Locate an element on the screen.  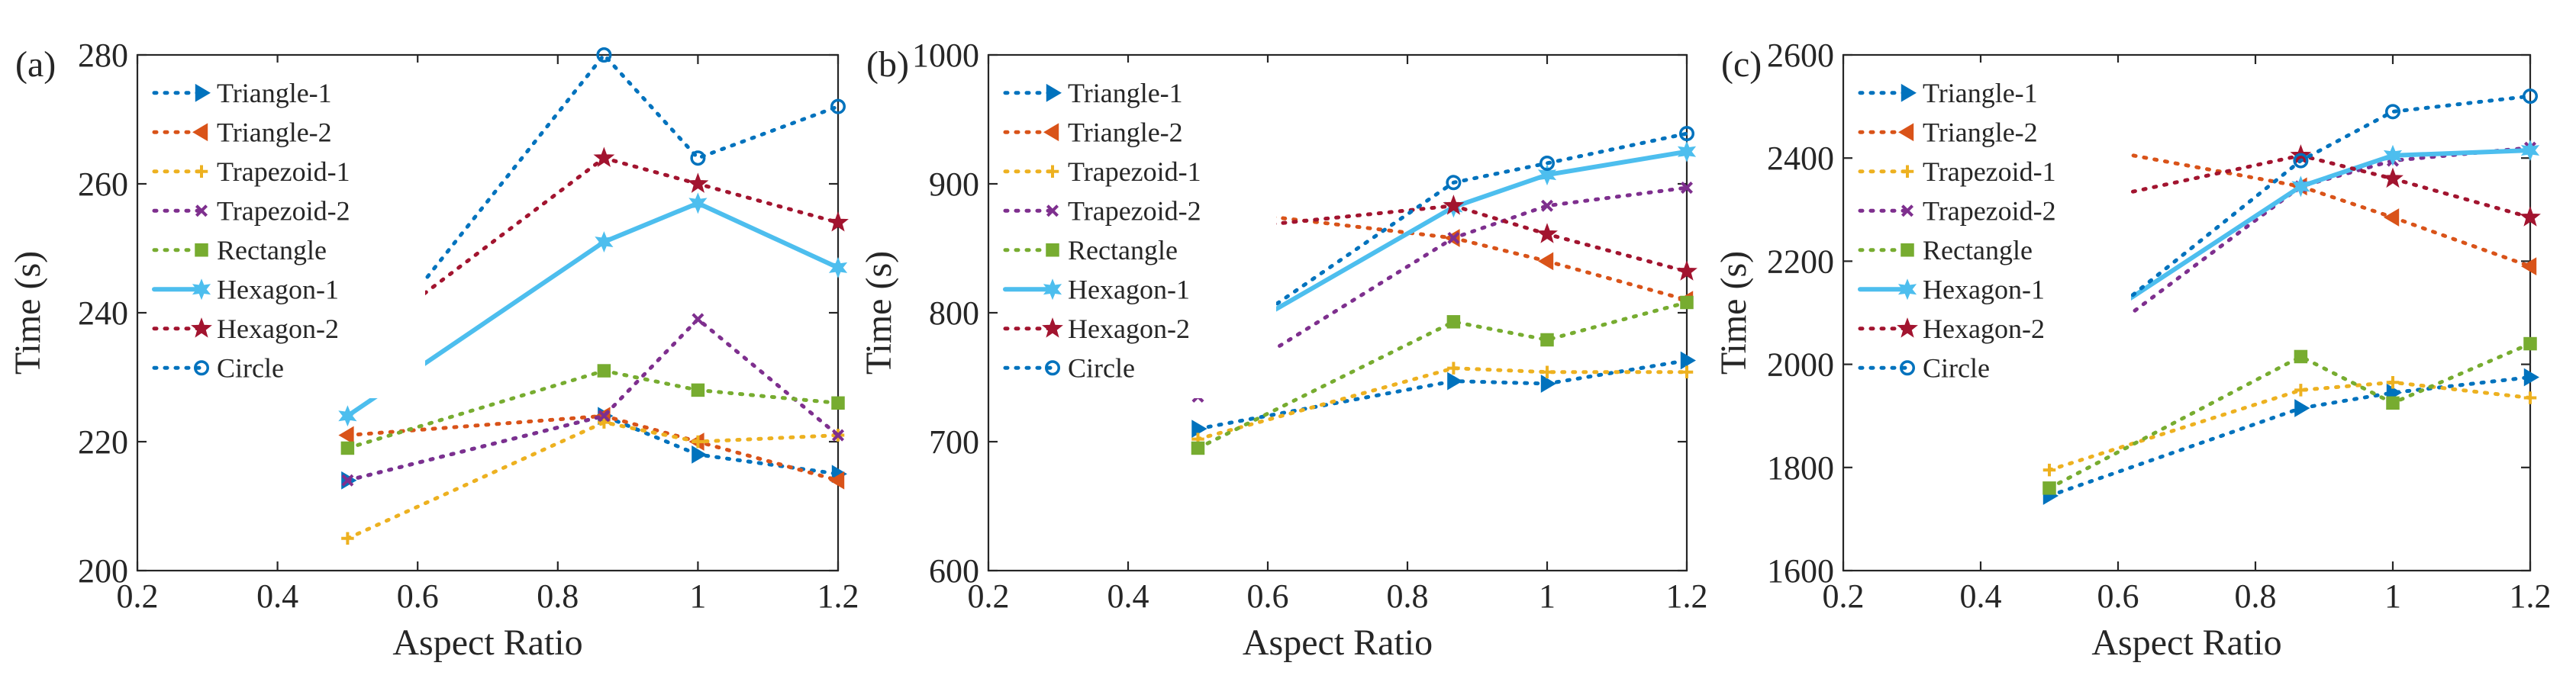
series-line-rectangle is located at coordinates (2289, 416).